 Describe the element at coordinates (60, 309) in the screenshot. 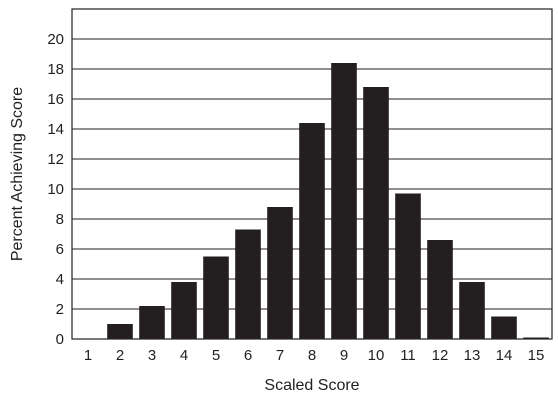

I see `y-tick-label: 2` at that location.